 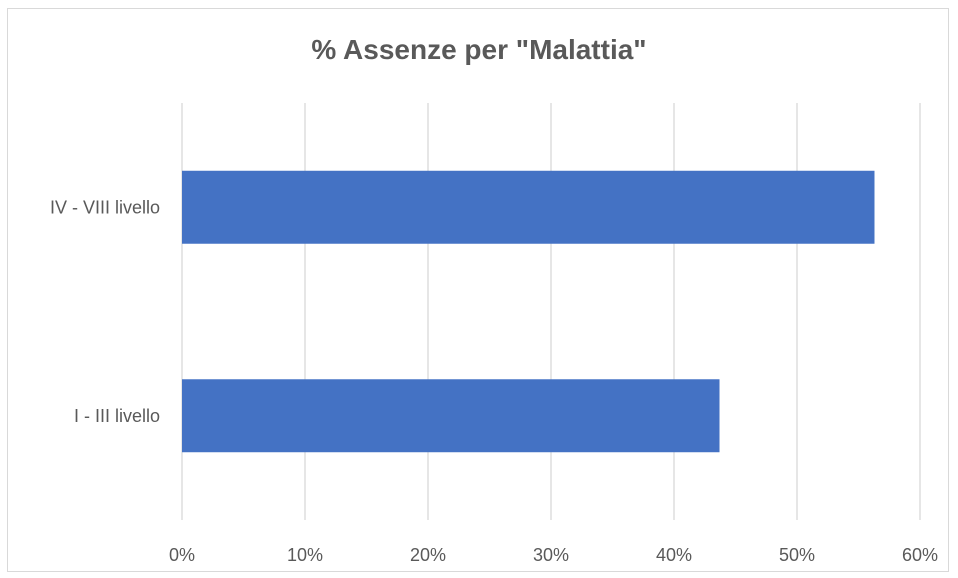 What do you see at coordinates (305, 555) in the screenshot?
I see `x-tick-label: 10%` at bounding box center [305, 555].